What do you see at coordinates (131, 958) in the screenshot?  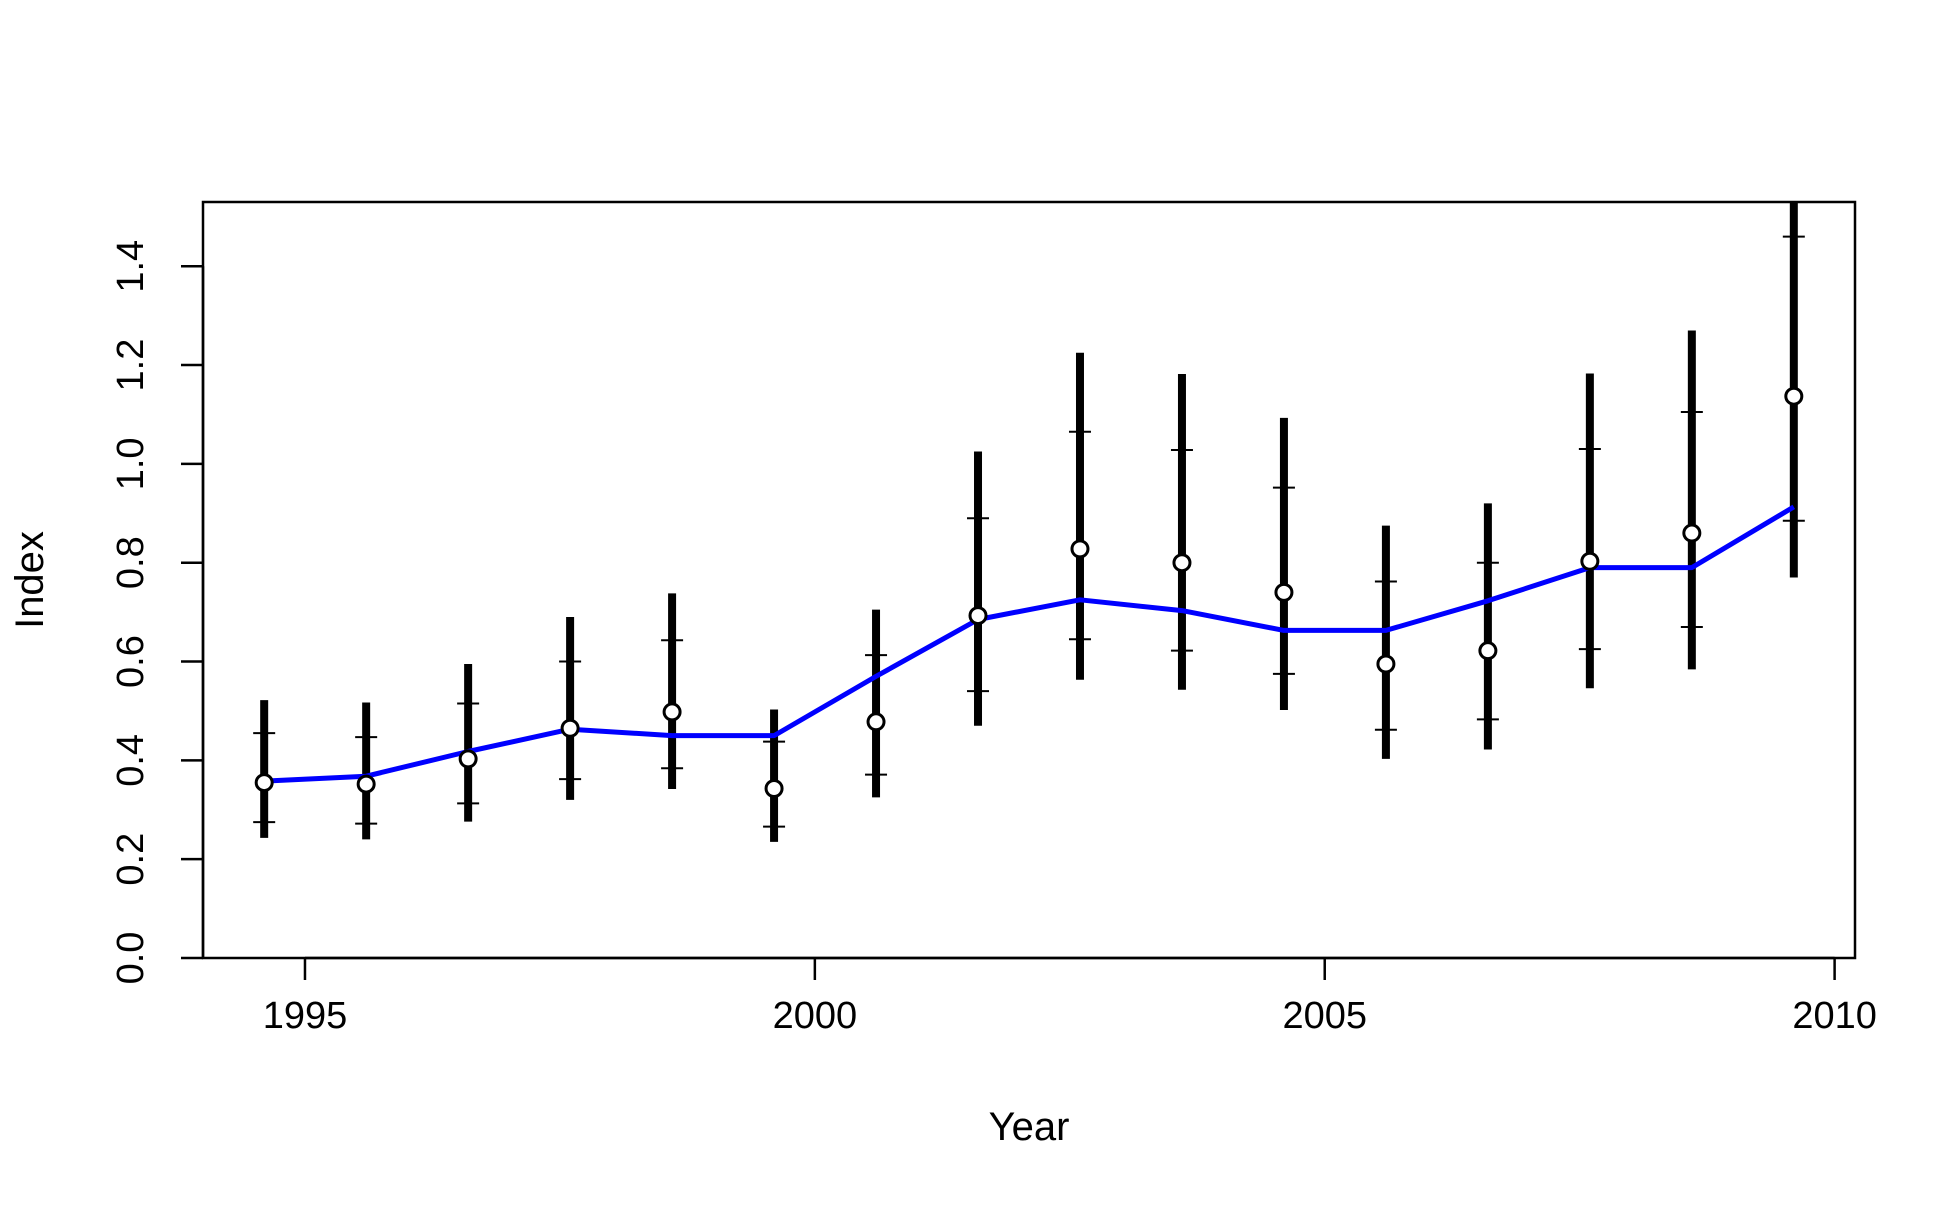 I see `y-tick-label: 0.0` at bounding box center [131, 958].